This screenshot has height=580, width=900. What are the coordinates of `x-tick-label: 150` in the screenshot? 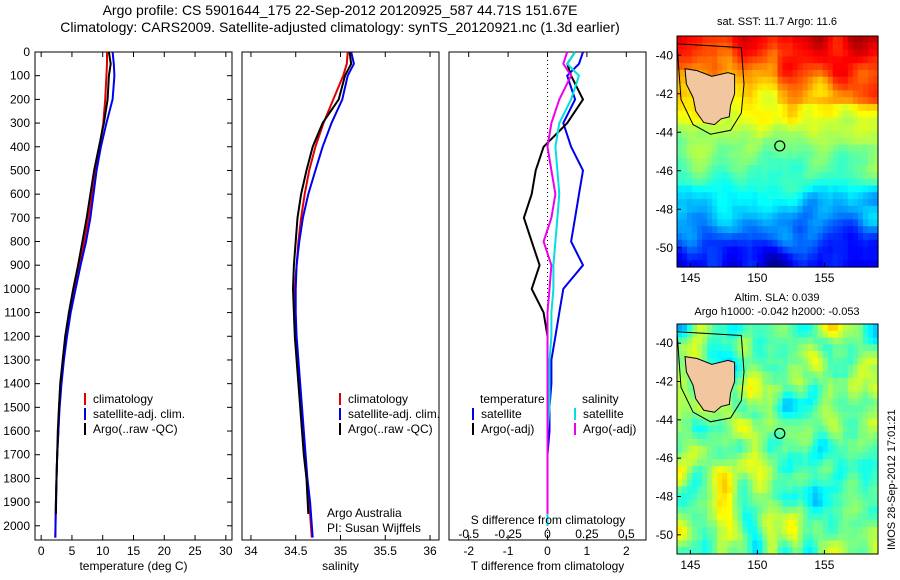 It's located at (757, 565).